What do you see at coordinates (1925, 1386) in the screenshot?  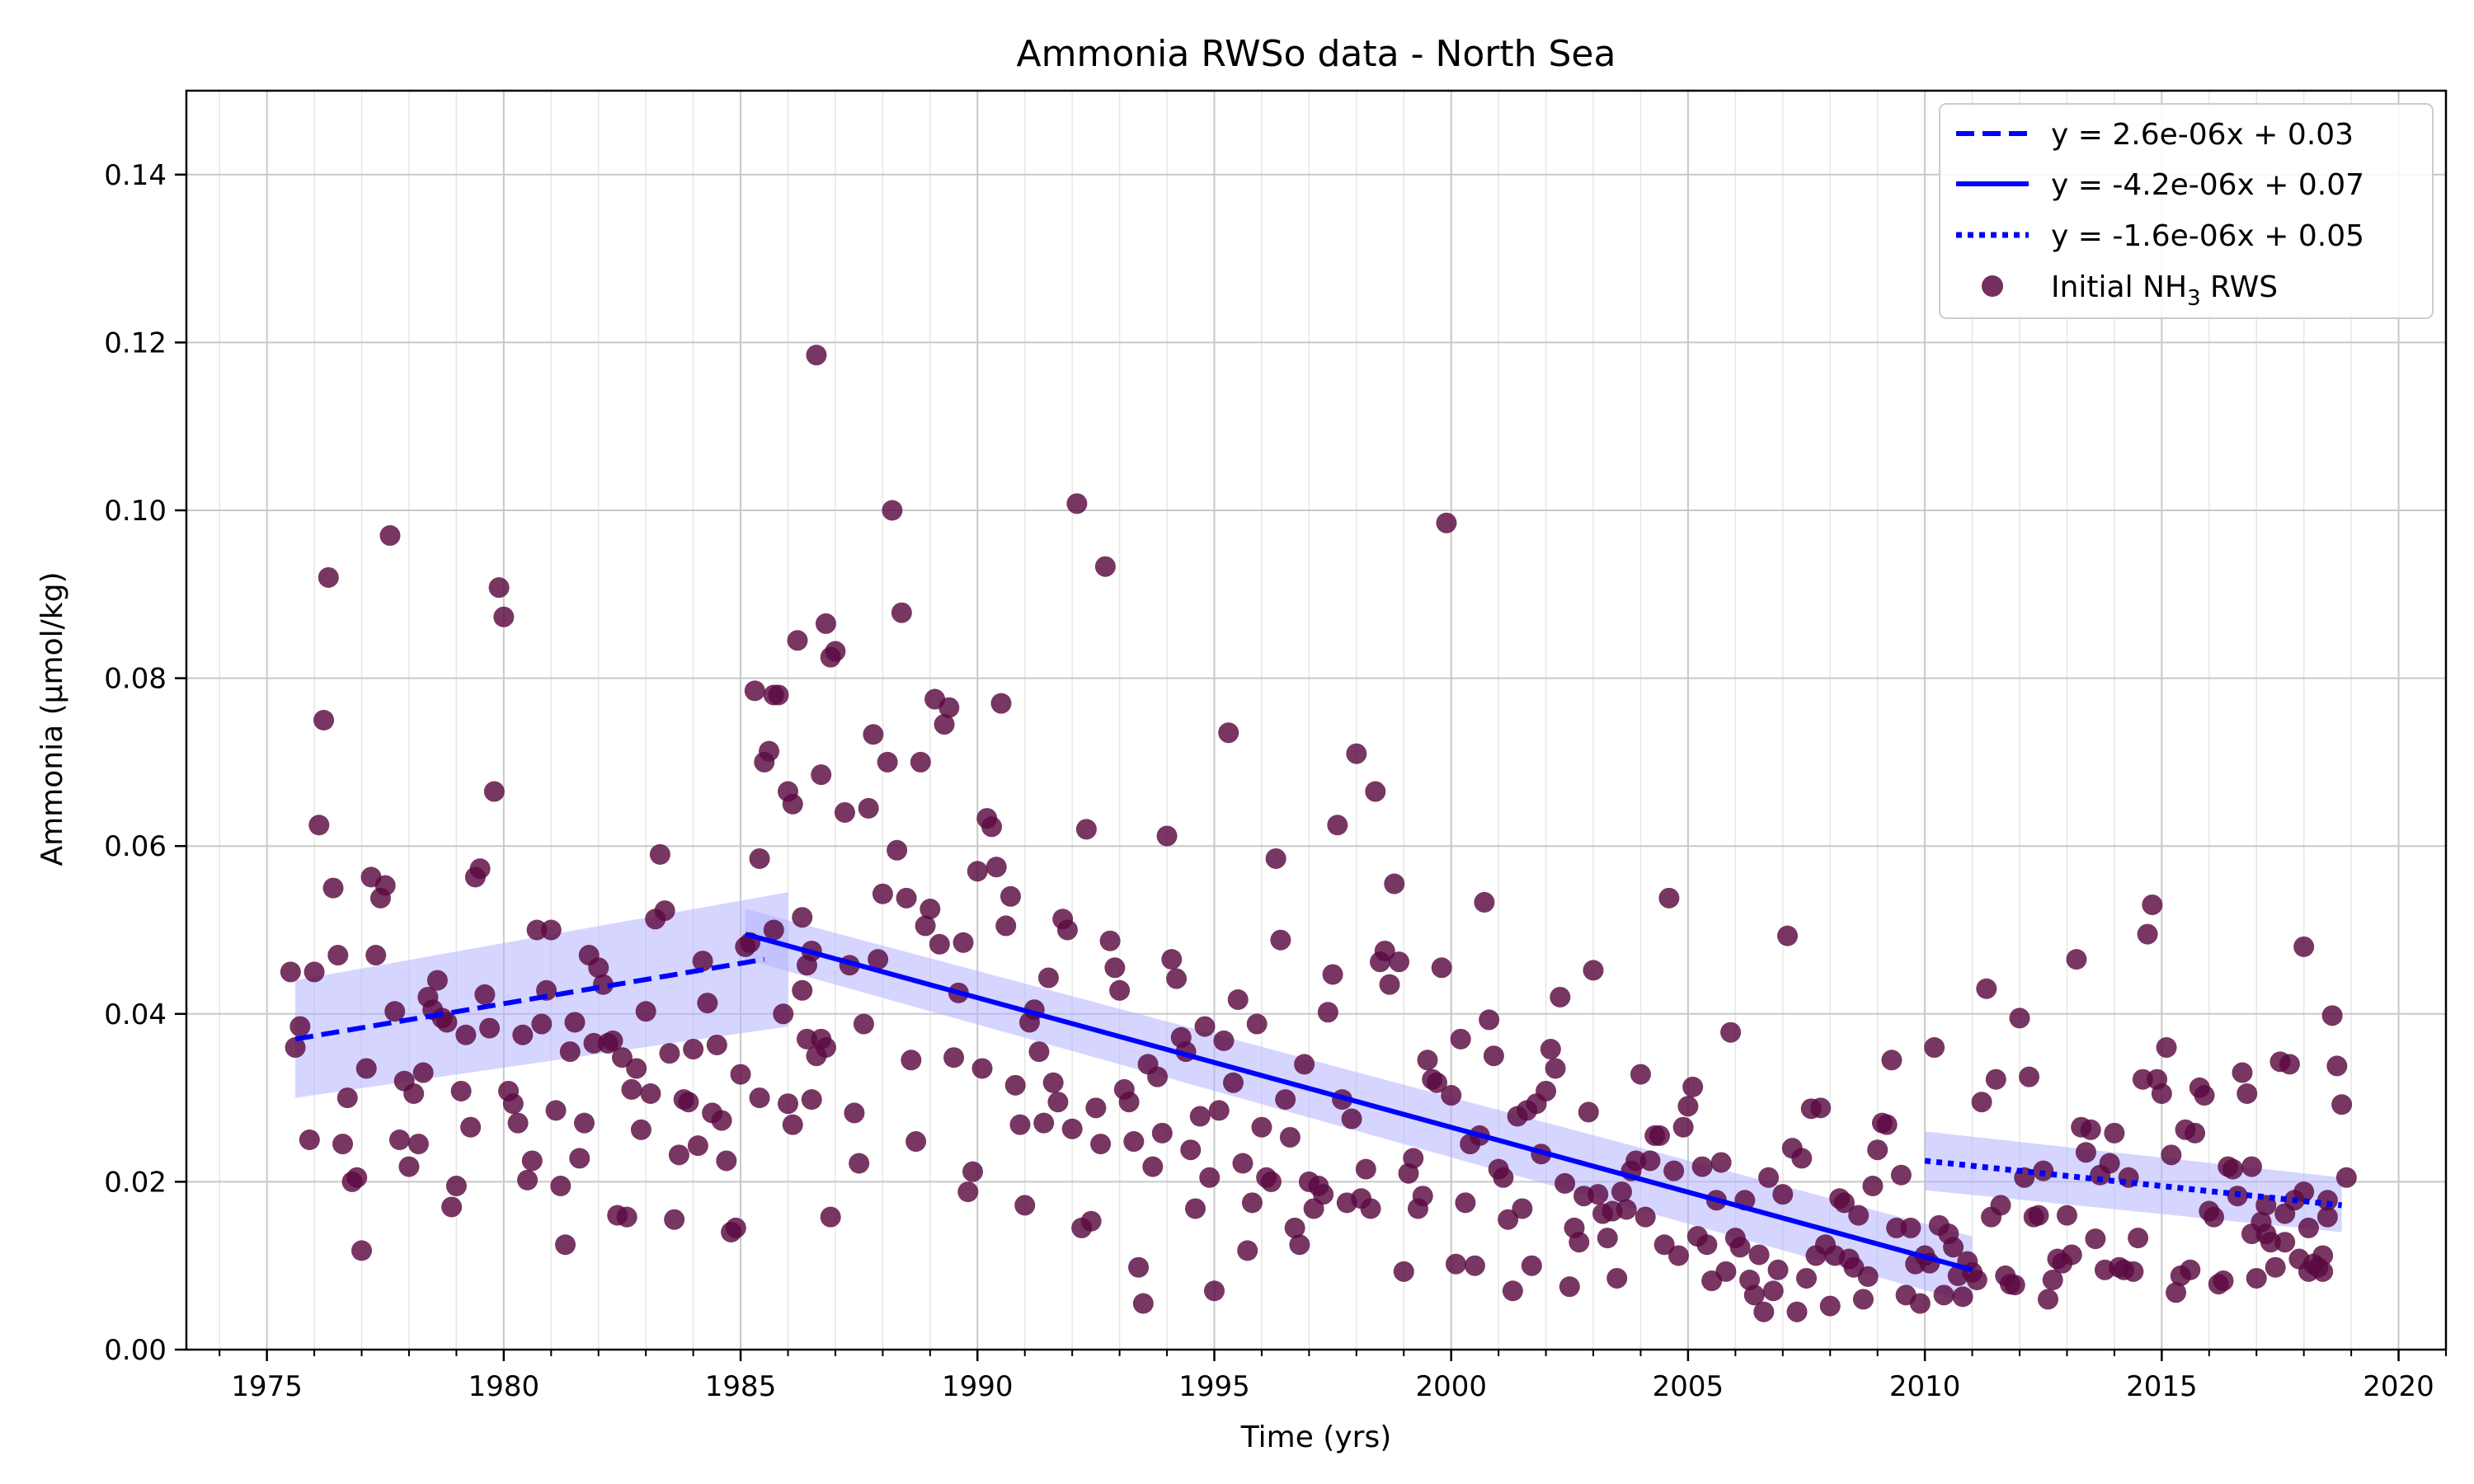 I see `x-tick-label: 2010` at bounding box center [1925, 1386].